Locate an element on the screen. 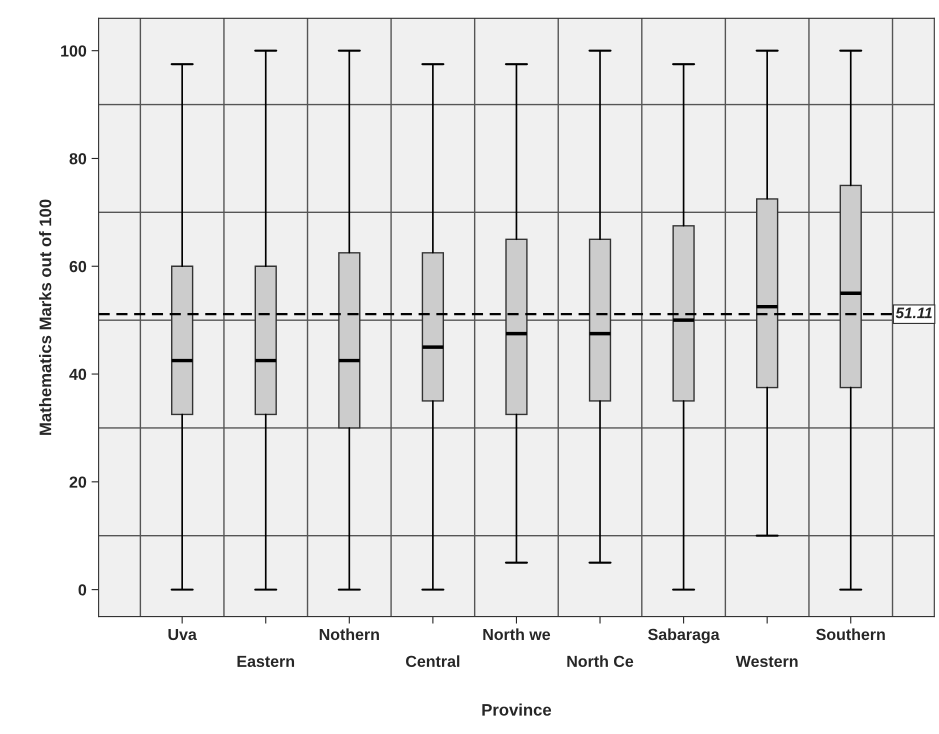 The height and width of the screenshot is (734, 939). ref-line-label: 51.11 is located at coordinates (914, 313).